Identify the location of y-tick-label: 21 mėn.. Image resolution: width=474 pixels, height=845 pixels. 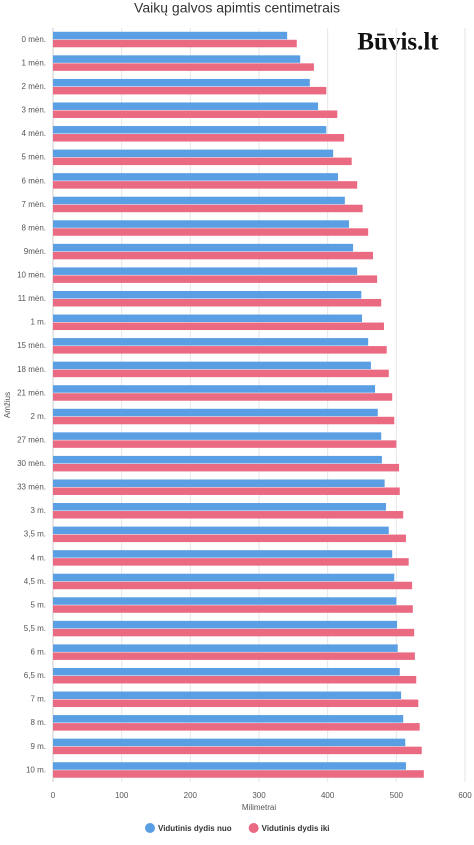
(31, 392).